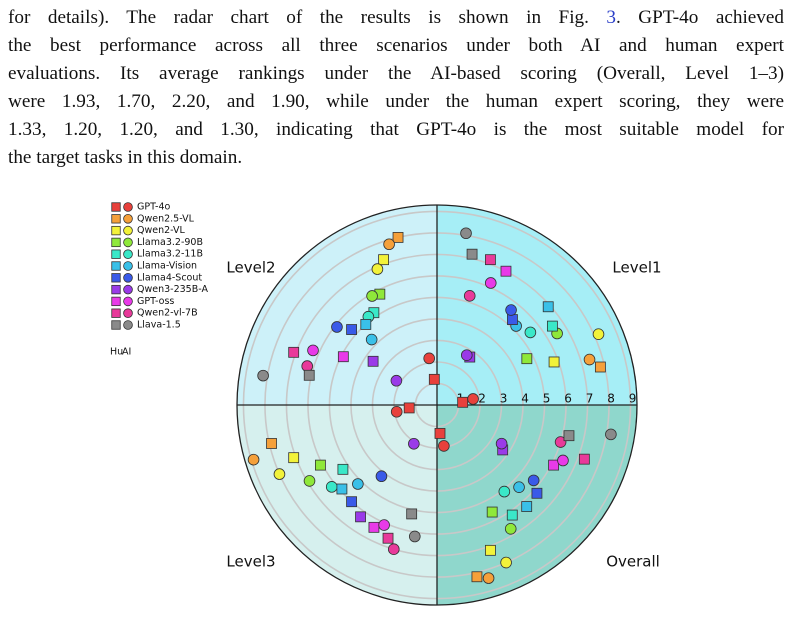 This screenshot has height=619, width=790. Describe the element at coordinates (169, 277) in the screenshot. I see `legend-label: Llama4-Scout` at that location.